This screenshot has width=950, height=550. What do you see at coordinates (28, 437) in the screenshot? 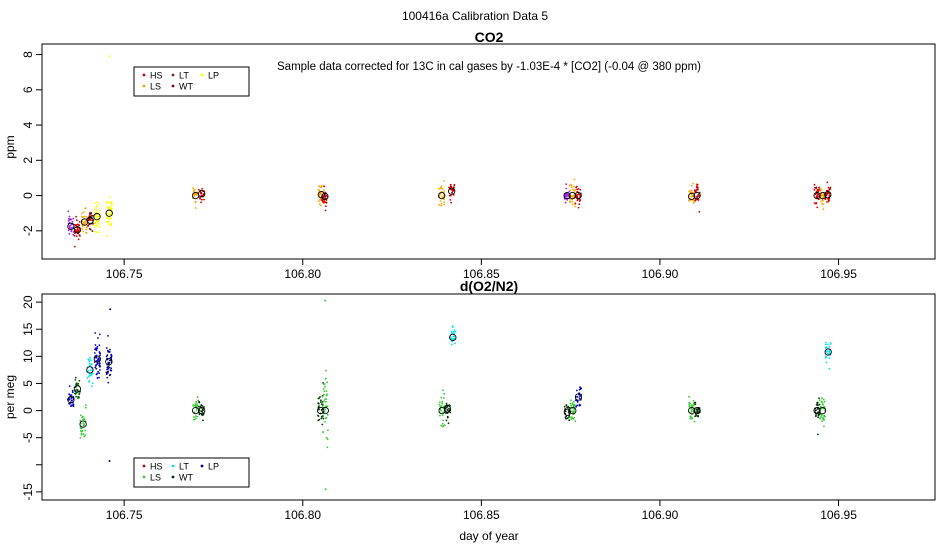
I see `o2n2-y-tick-label: -5` at bounding box center [28, 437].